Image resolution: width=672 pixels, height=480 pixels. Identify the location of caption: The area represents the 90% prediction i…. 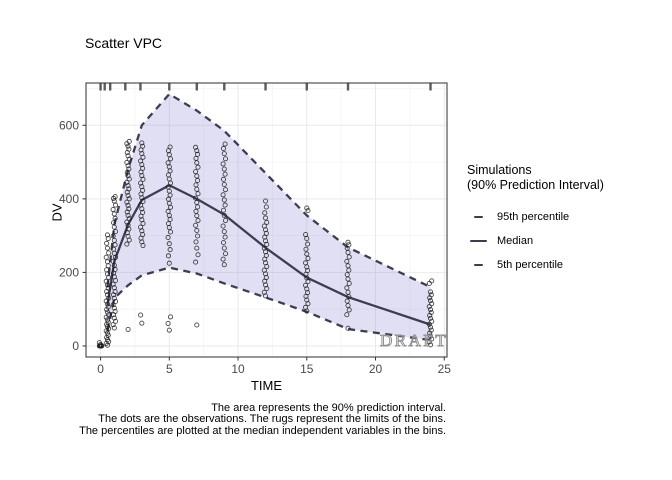
(241, 419).